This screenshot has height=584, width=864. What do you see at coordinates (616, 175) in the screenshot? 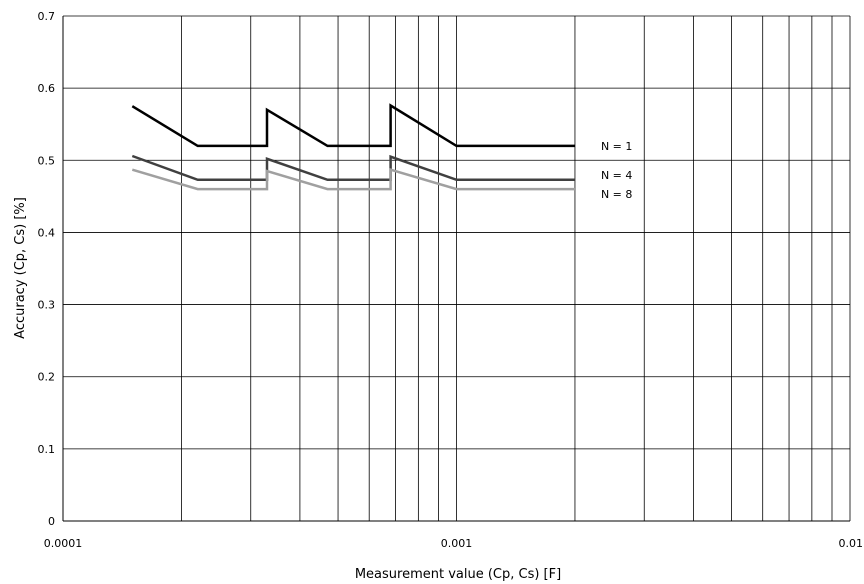
I see `series-label-2: N = 4` at bounding box center [616, 175].